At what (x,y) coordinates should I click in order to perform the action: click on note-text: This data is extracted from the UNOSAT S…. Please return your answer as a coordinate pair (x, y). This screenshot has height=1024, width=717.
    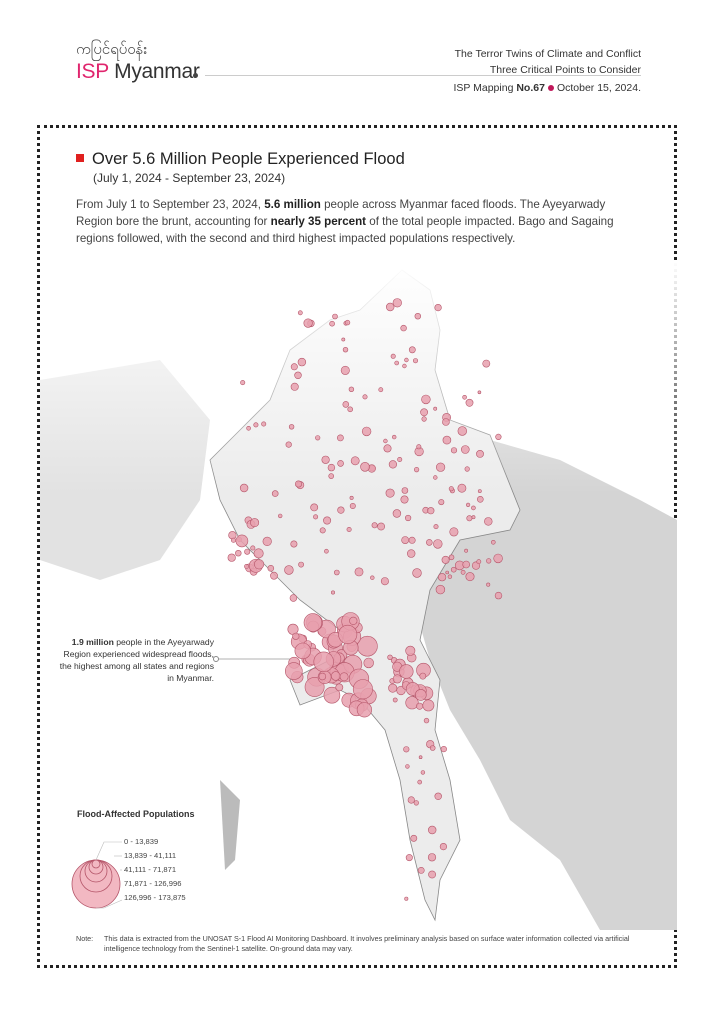
    Looking at the image, I should click on (367, 943).